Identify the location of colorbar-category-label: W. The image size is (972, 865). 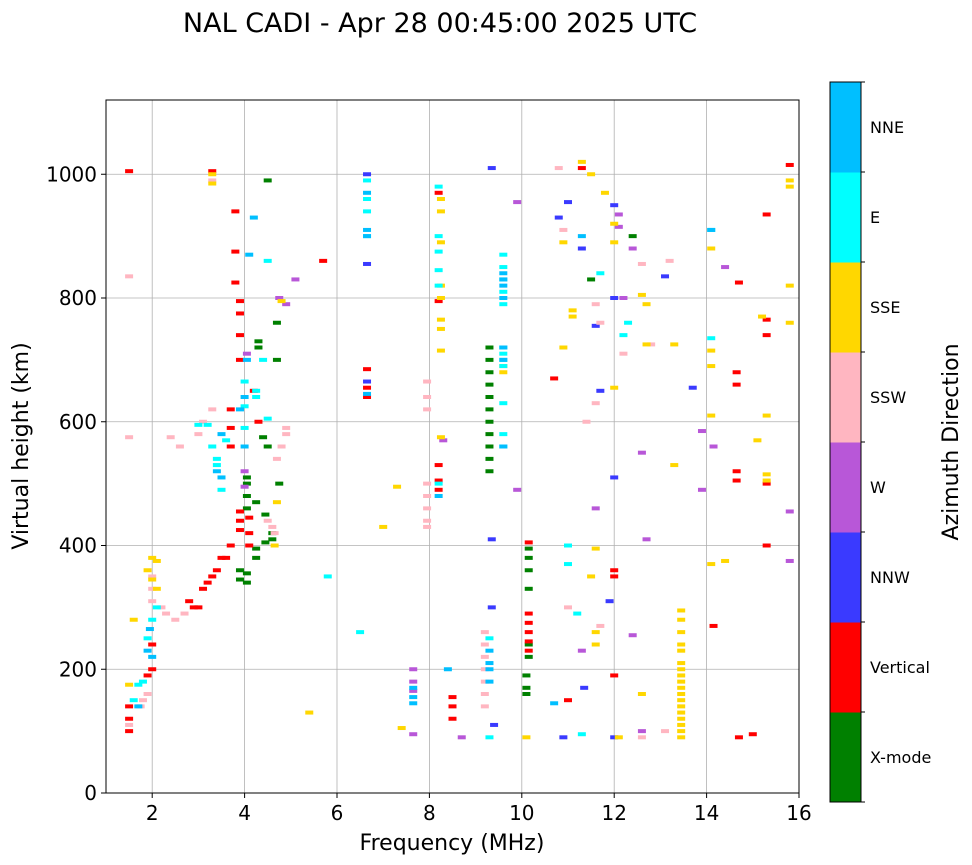
(878, 487).